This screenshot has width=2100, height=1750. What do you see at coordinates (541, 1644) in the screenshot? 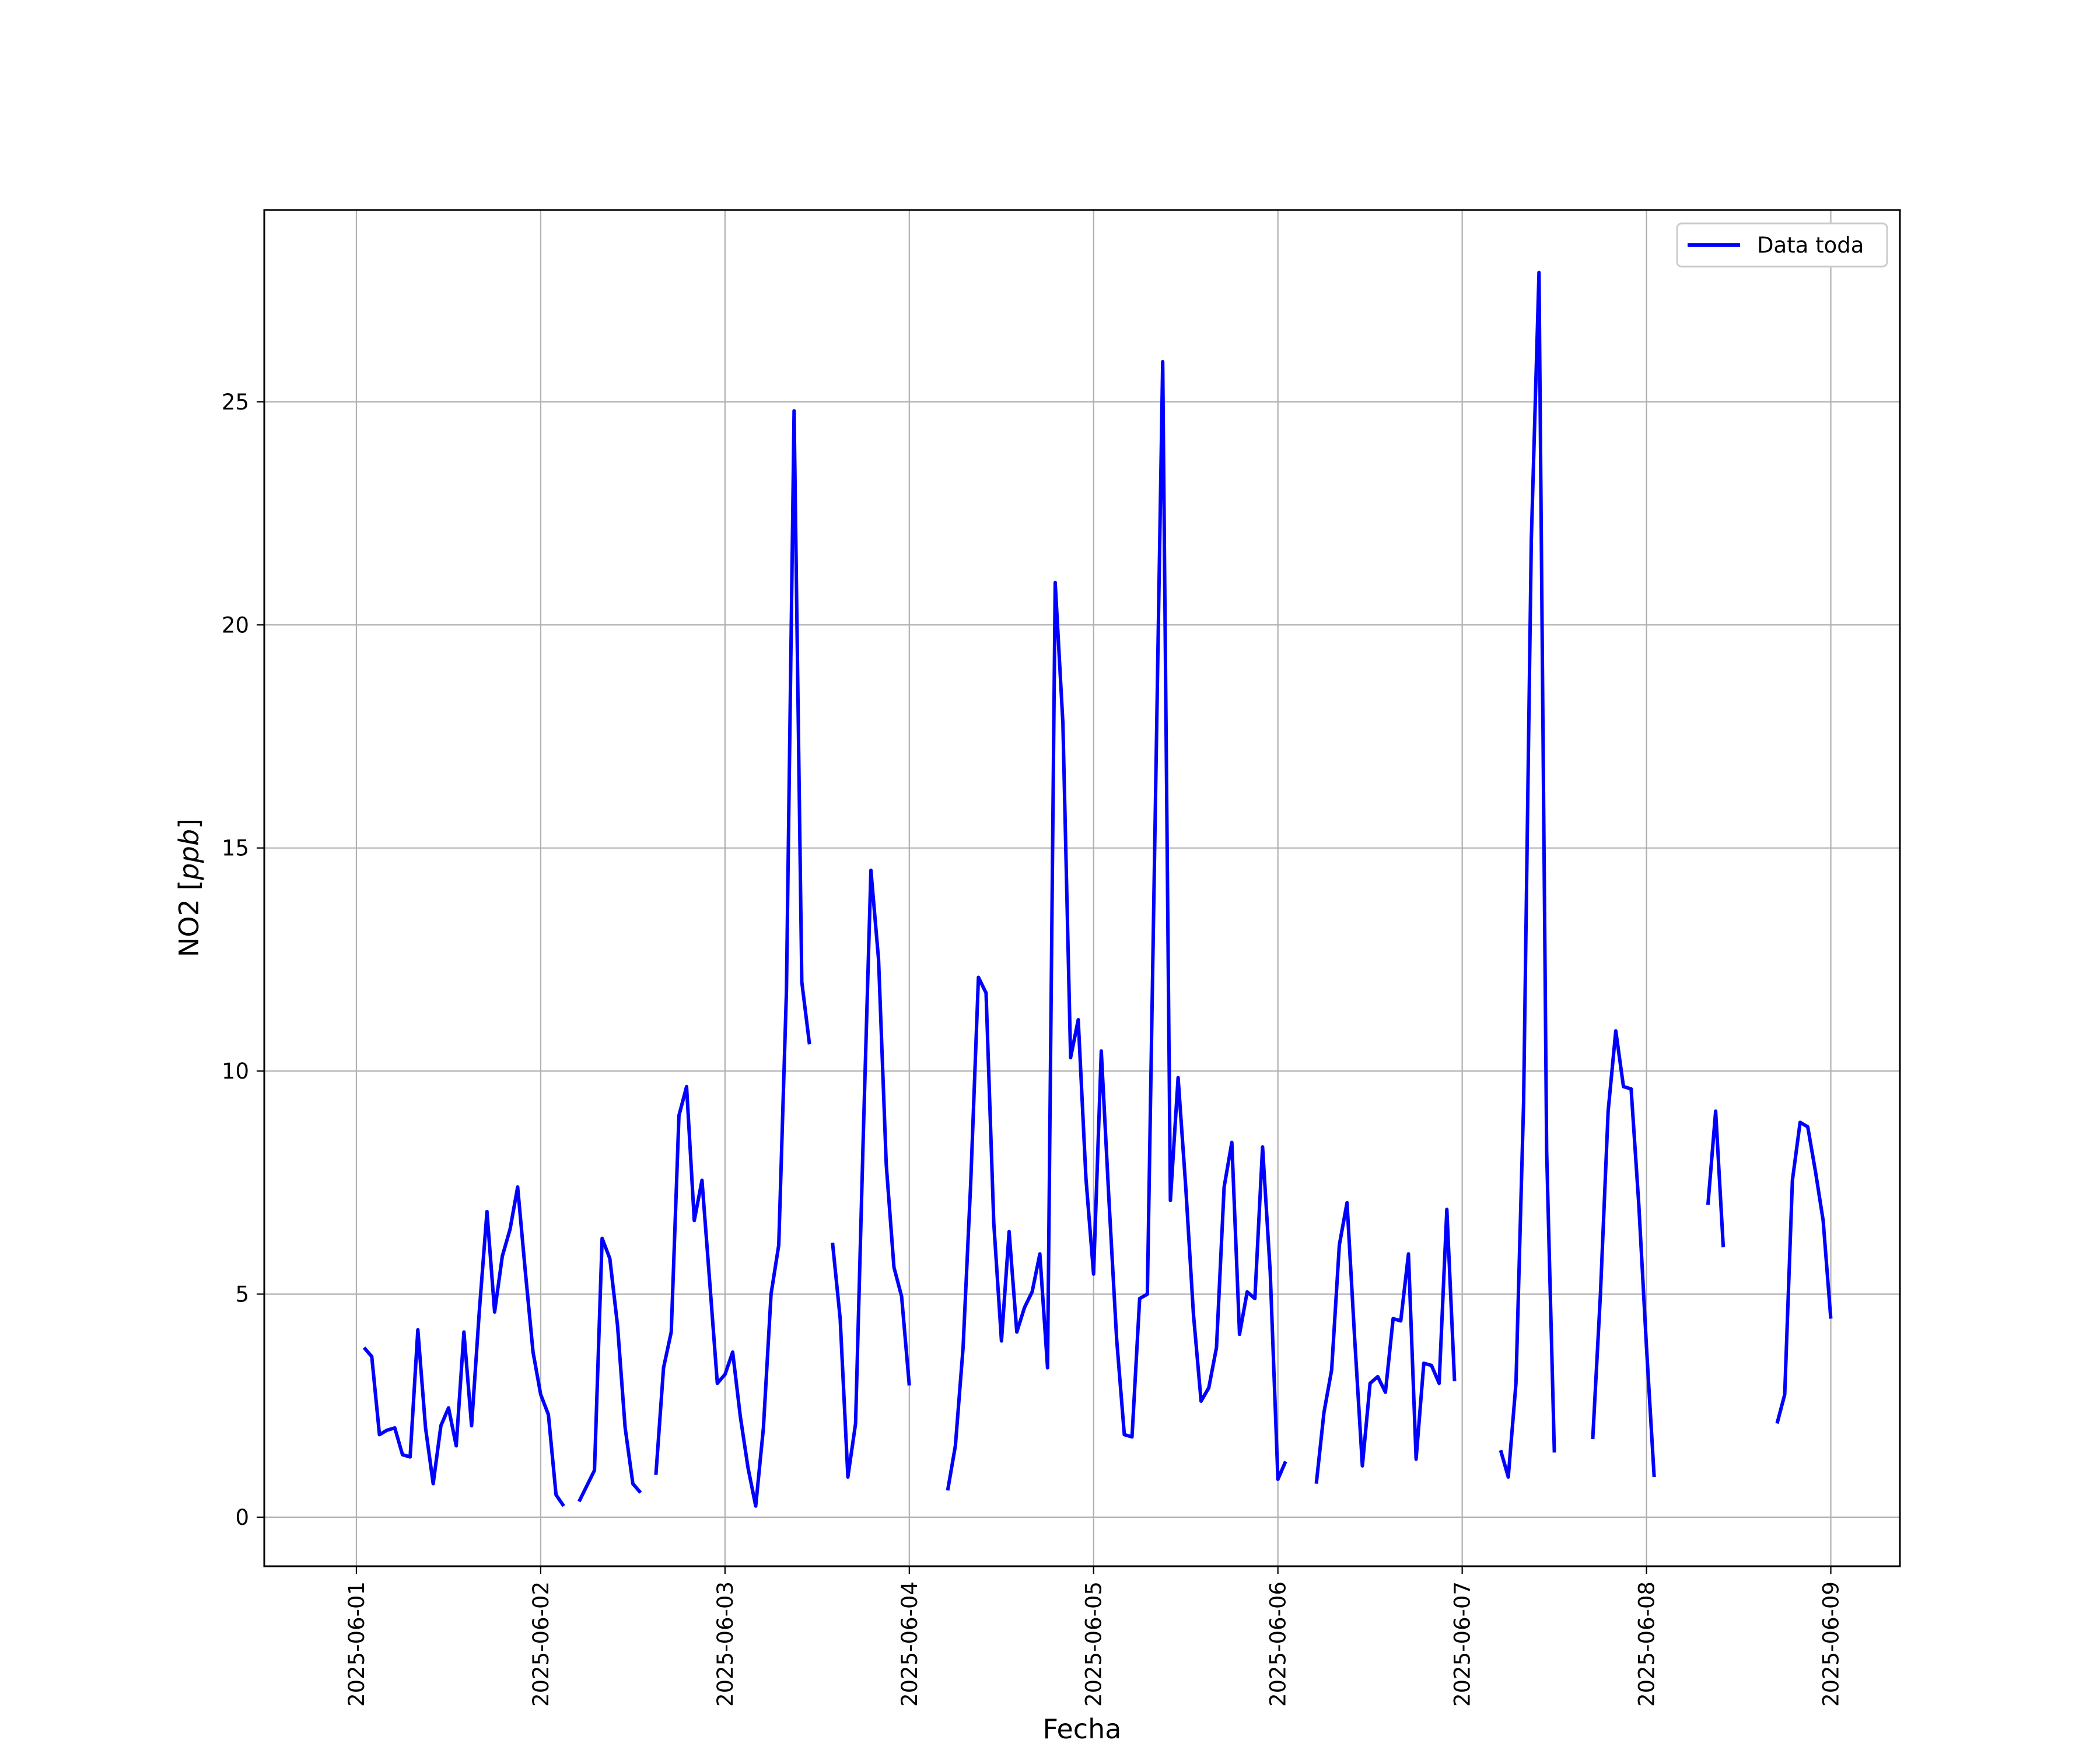
I see `x-tick-label: 2025-06-02` at bounding box center [541, 1644].